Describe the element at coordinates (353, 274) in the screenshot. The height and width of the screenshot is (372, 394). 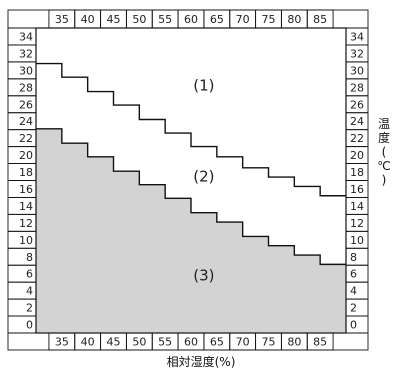
I see `y-tick-label-right: 6` at that location.